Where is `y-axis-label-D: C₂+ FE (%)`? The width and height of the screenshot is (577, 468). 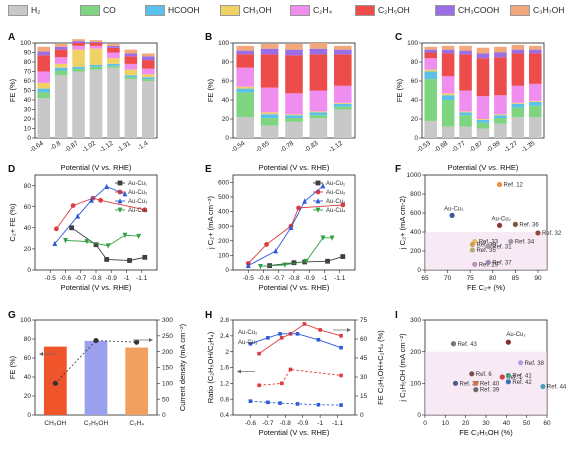 y-axis-label-D: C₂+ FE (%) is located at coordinates (12, 222).